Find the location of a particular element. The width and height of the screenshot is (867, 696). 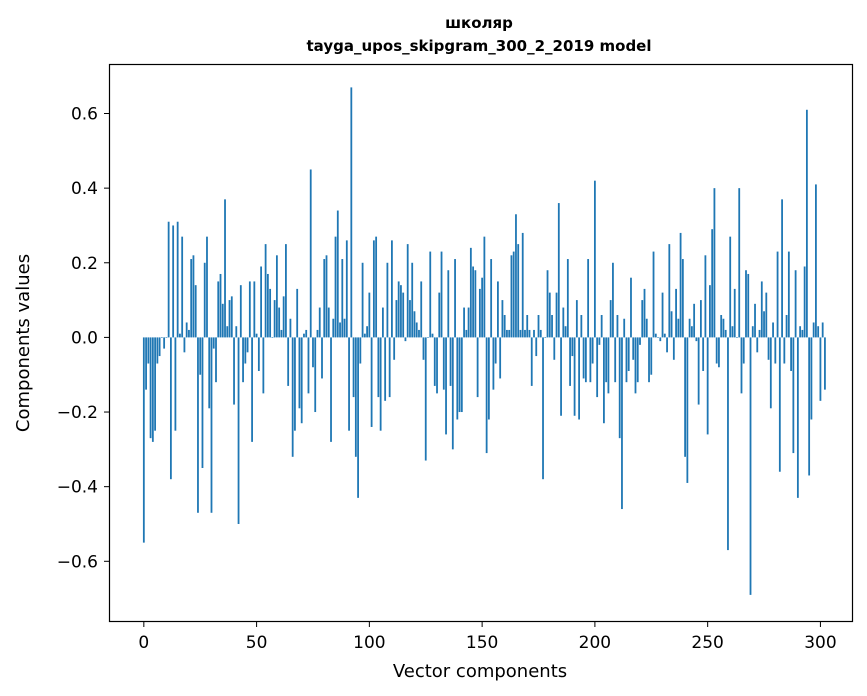

chart-title: школяр is located at coordinates (479, 23).